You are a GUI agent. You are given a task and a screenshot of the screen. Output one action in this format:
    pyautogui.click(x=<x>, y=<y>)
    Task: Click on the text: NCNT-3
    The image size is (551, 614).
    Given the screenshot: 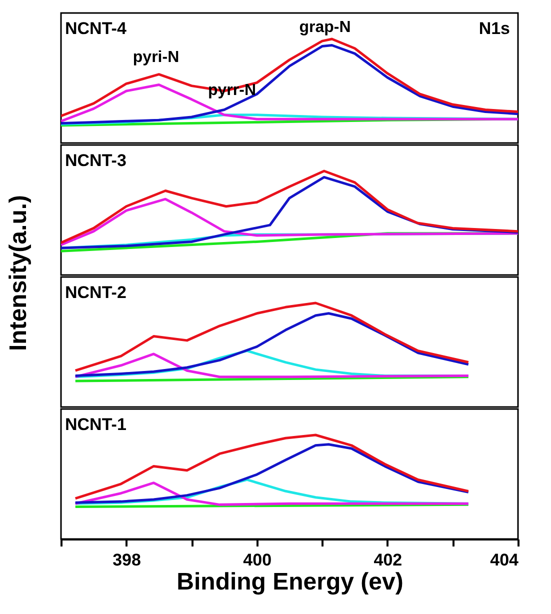 What is the action you would take?
    pyautogui.click(x=95, y=160)
    